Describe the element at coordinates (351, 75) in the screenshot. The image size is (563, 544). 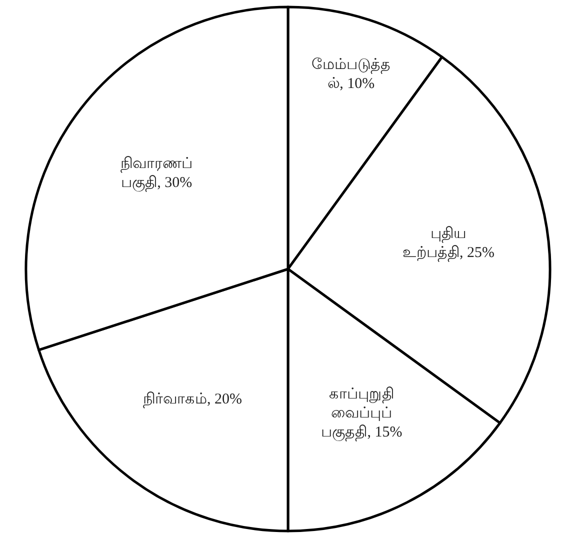
I see `slice-label: மேம்படுத்தல், 10%` at that location.